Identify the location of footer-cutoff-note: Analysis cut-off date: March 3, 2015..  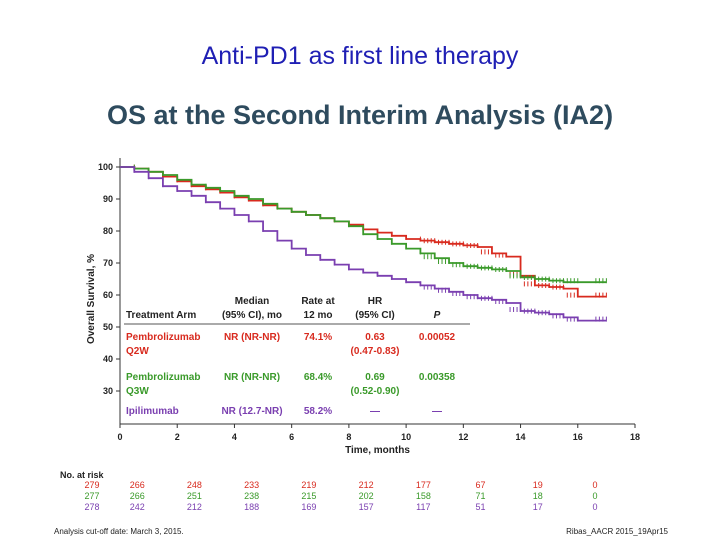
(119, 531).